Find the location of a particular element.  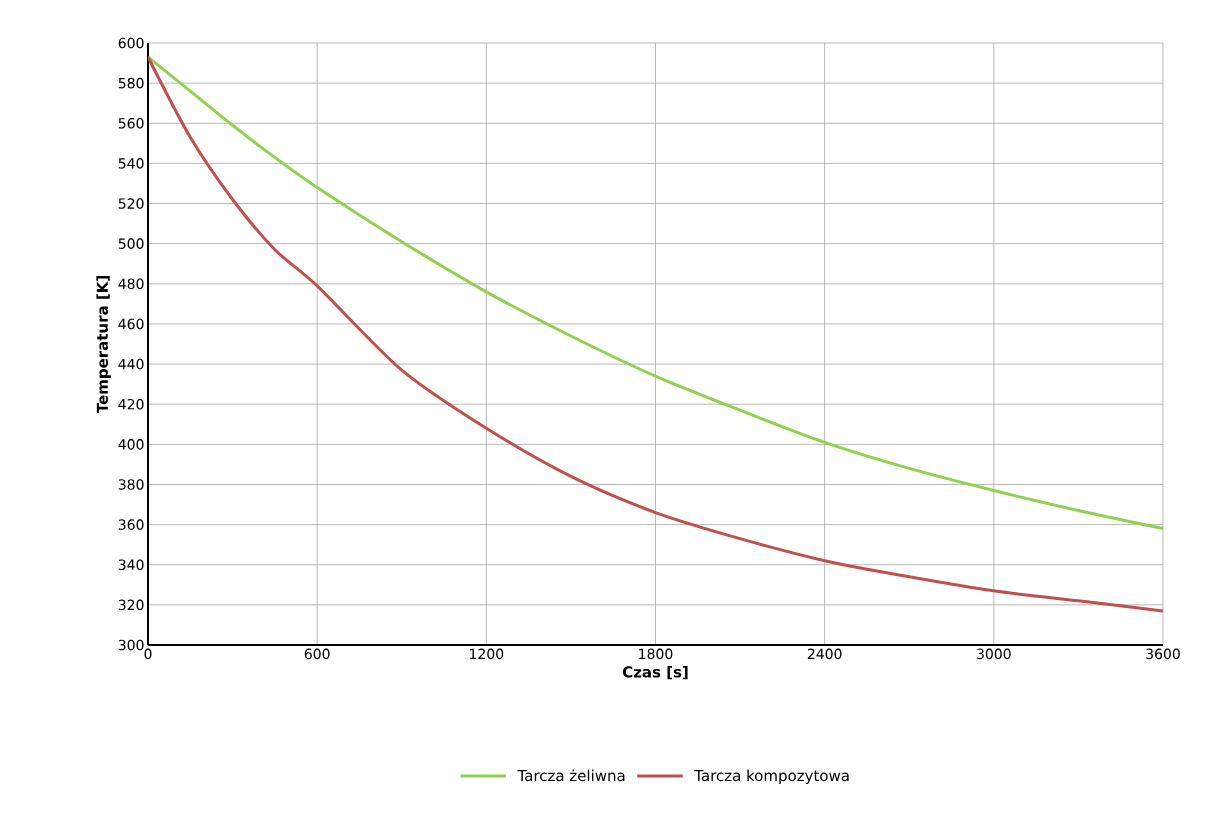

y-tick-label: 300 is located at coordinates (131, 645).